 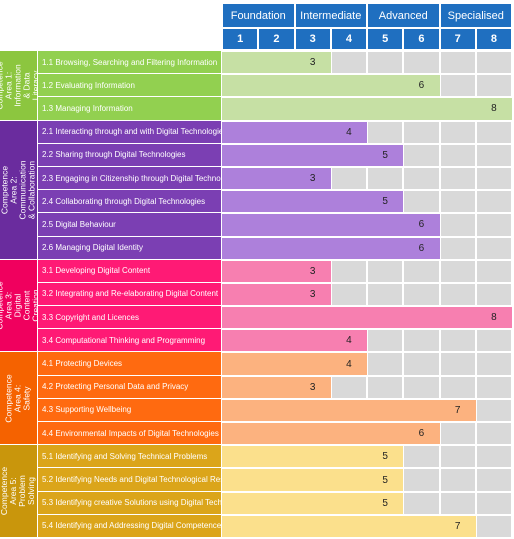 What do you see at coordinates (129, 109) in the screenshot?
I see `competence-name: 1.3 Managing Information` at bounding box center [129, 109].